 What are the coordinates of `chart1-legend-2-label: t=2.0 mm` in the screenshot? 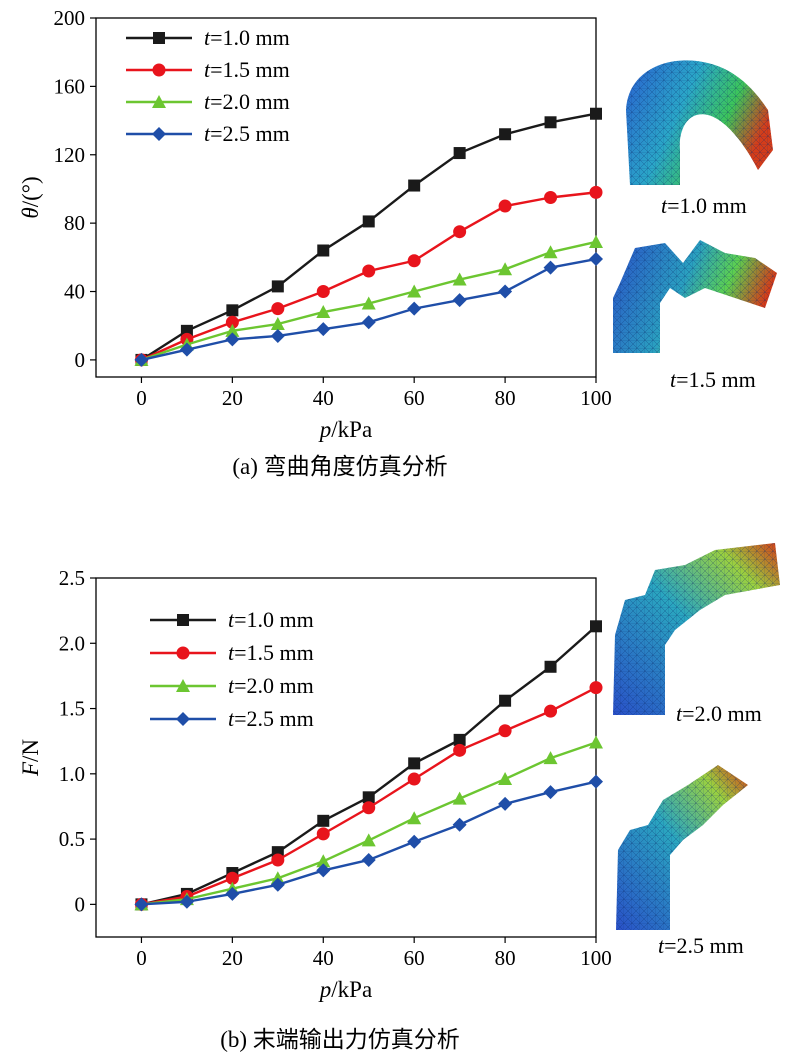 It's located at (271, 685).